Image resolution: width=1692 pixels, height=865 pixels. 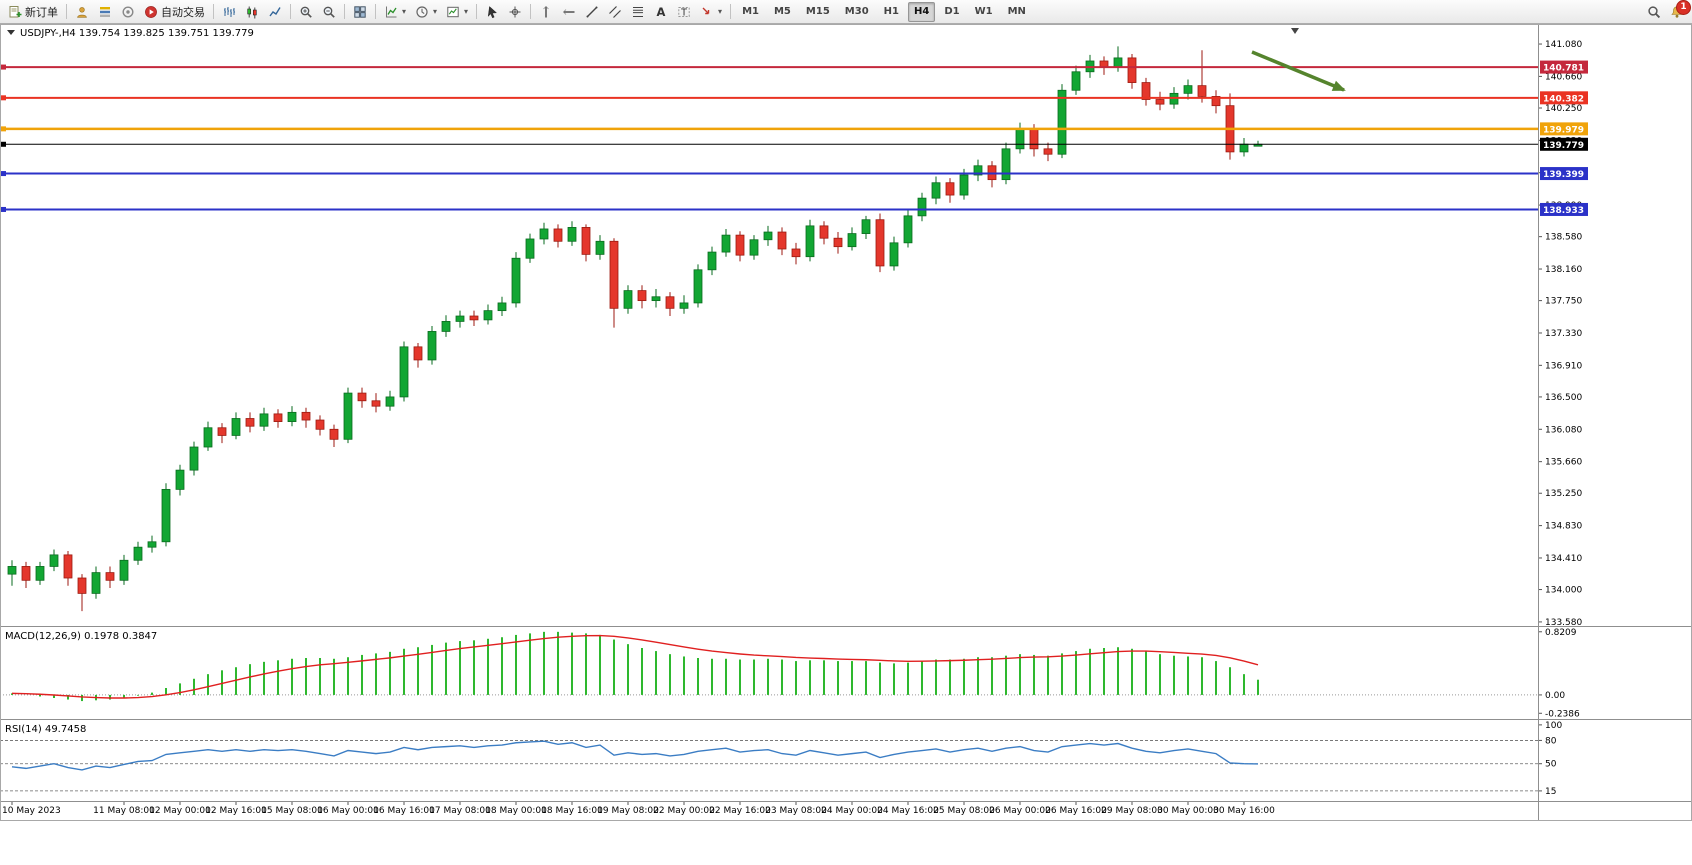 What do you see at coordinates (711, 12) in the screenshot?
I see `arrows-button: ▾` at bounding box center [711, 12].